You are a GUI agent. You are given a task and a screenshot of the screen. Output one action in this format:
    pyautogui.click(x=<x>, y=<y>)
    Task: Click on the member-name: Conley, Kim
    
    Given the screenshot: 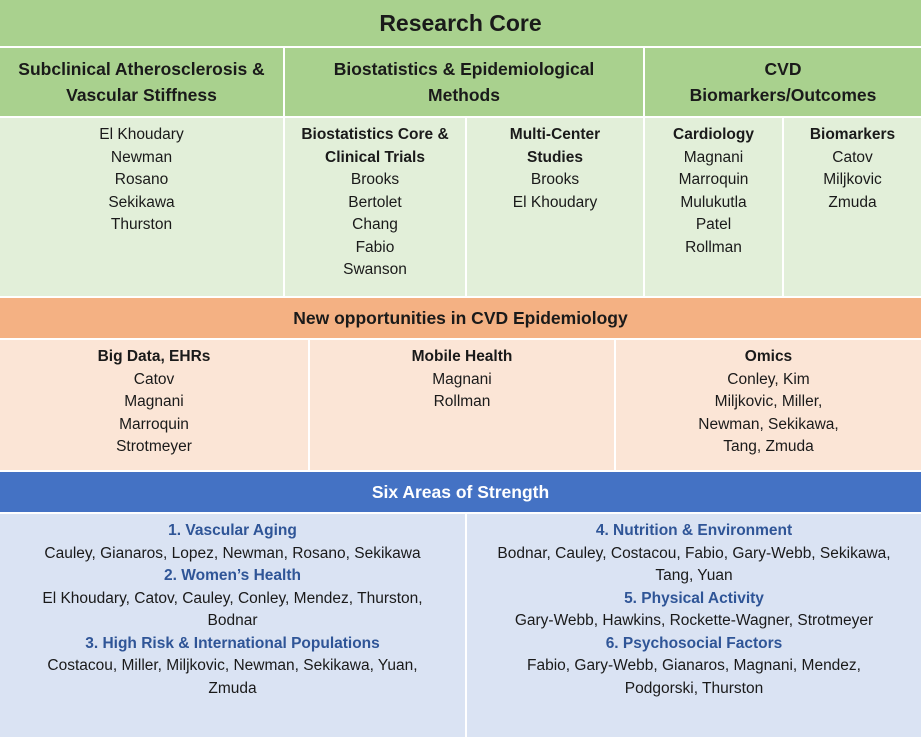 What is the action you would take?
    pyautogui.click(x=768, y=379)
    